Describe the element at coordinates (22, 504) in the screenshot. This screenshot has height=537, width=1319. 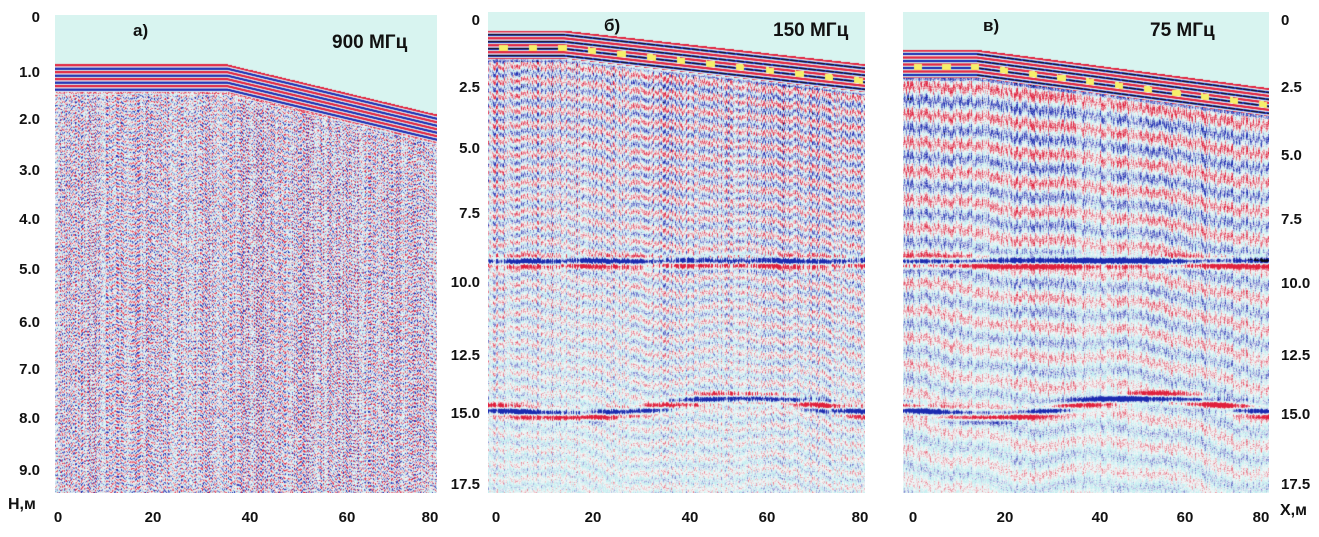
I see `y-axis-name: Н,м` at that location.